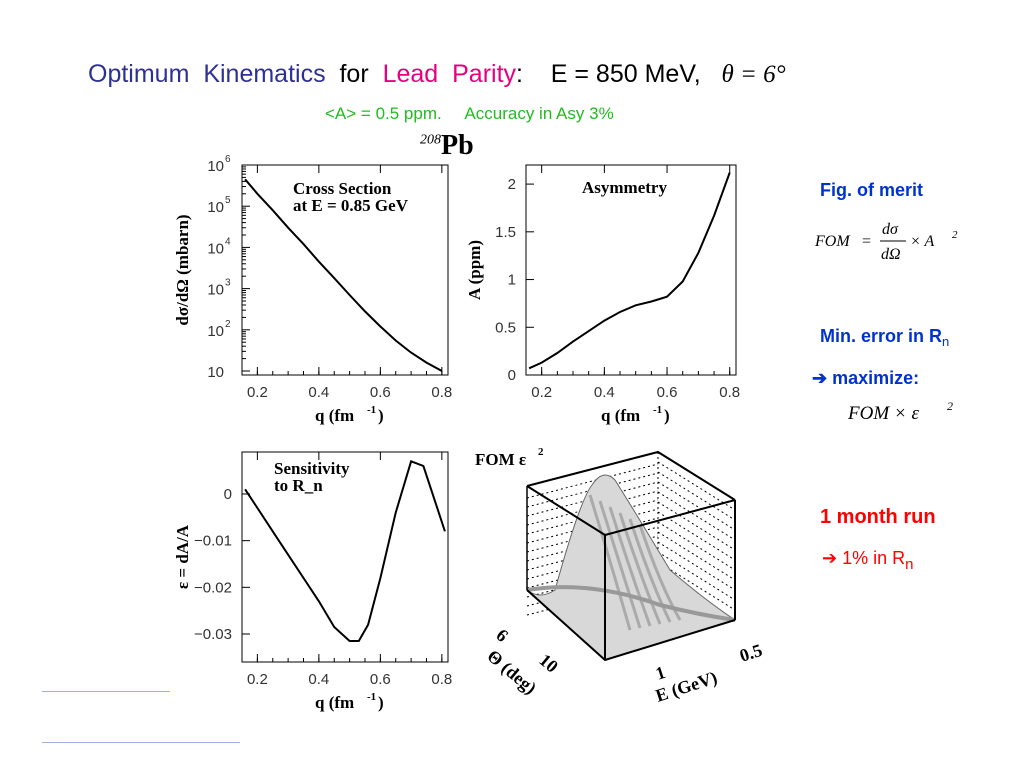 This screenshot has width=1024, height=768. What do you see at coordinates (876, 378) in the screenshot?
I see `maximize-text: maximize:` at bounding box center [876, 378].